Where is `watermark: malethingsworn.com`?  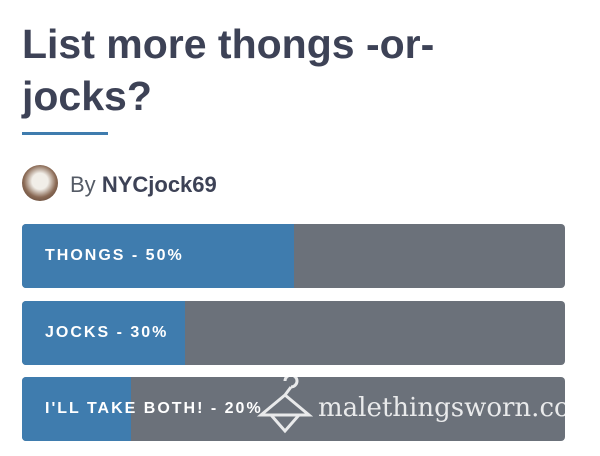 watermark: malethingsworn.com is located at coordinates (456, 408).